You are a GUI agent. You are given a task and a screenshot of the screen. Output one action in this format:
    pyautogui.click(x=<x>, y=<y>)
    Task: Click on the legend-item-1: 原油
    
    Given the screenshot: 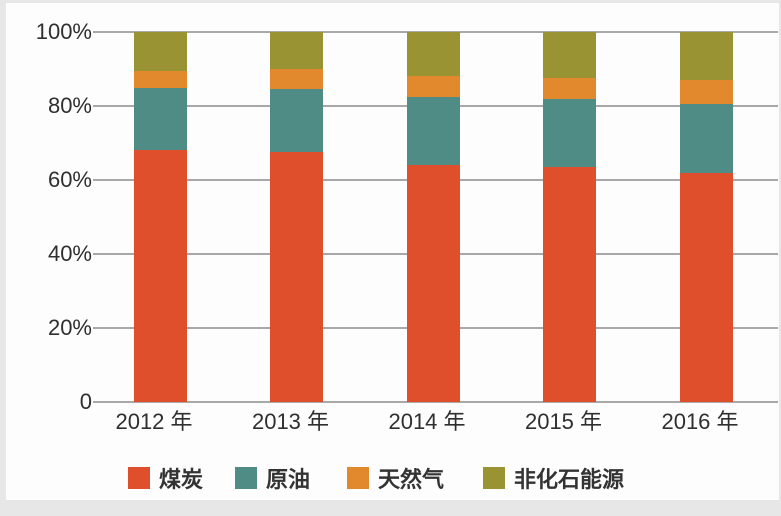 What is the action you would take?
    pyautogui.click(x=273, y=478)
    